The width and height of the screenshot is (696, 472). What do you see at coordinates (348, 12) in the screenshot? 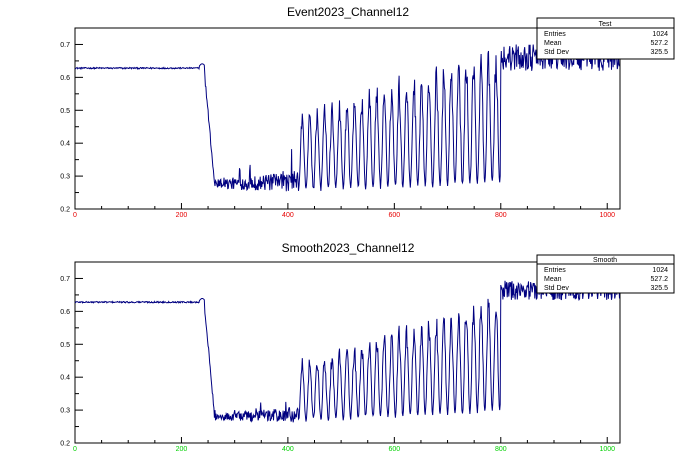
I see `chart-title: Event2023_Channel12` at bounding box center [348, 12].